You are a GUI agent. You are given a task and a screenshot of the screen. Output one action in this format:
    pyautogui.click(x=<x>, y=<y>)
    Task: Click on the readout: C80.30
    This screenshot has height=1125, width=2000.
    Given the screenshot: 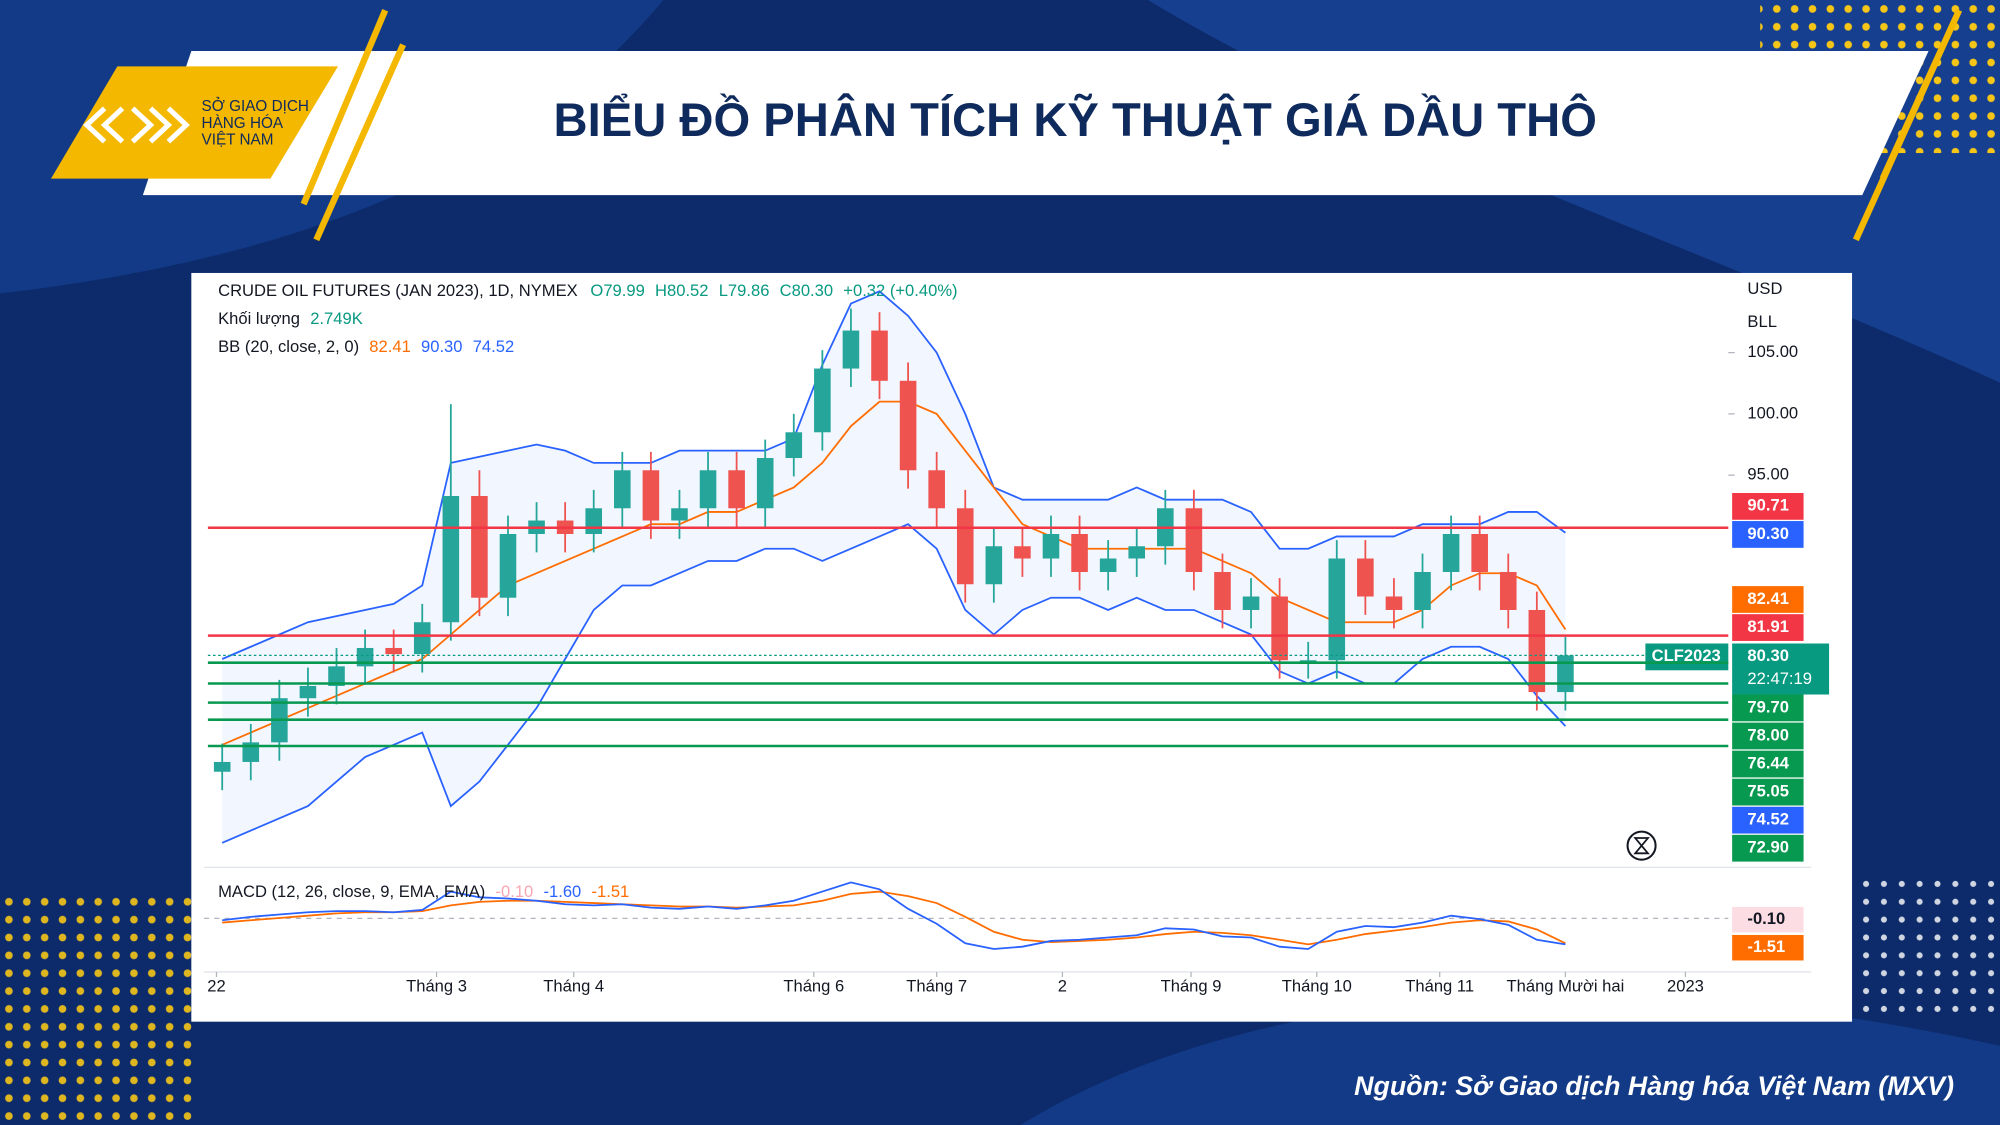 What is the action you would take?
    pyautogui.click(x=806, y=290)
    